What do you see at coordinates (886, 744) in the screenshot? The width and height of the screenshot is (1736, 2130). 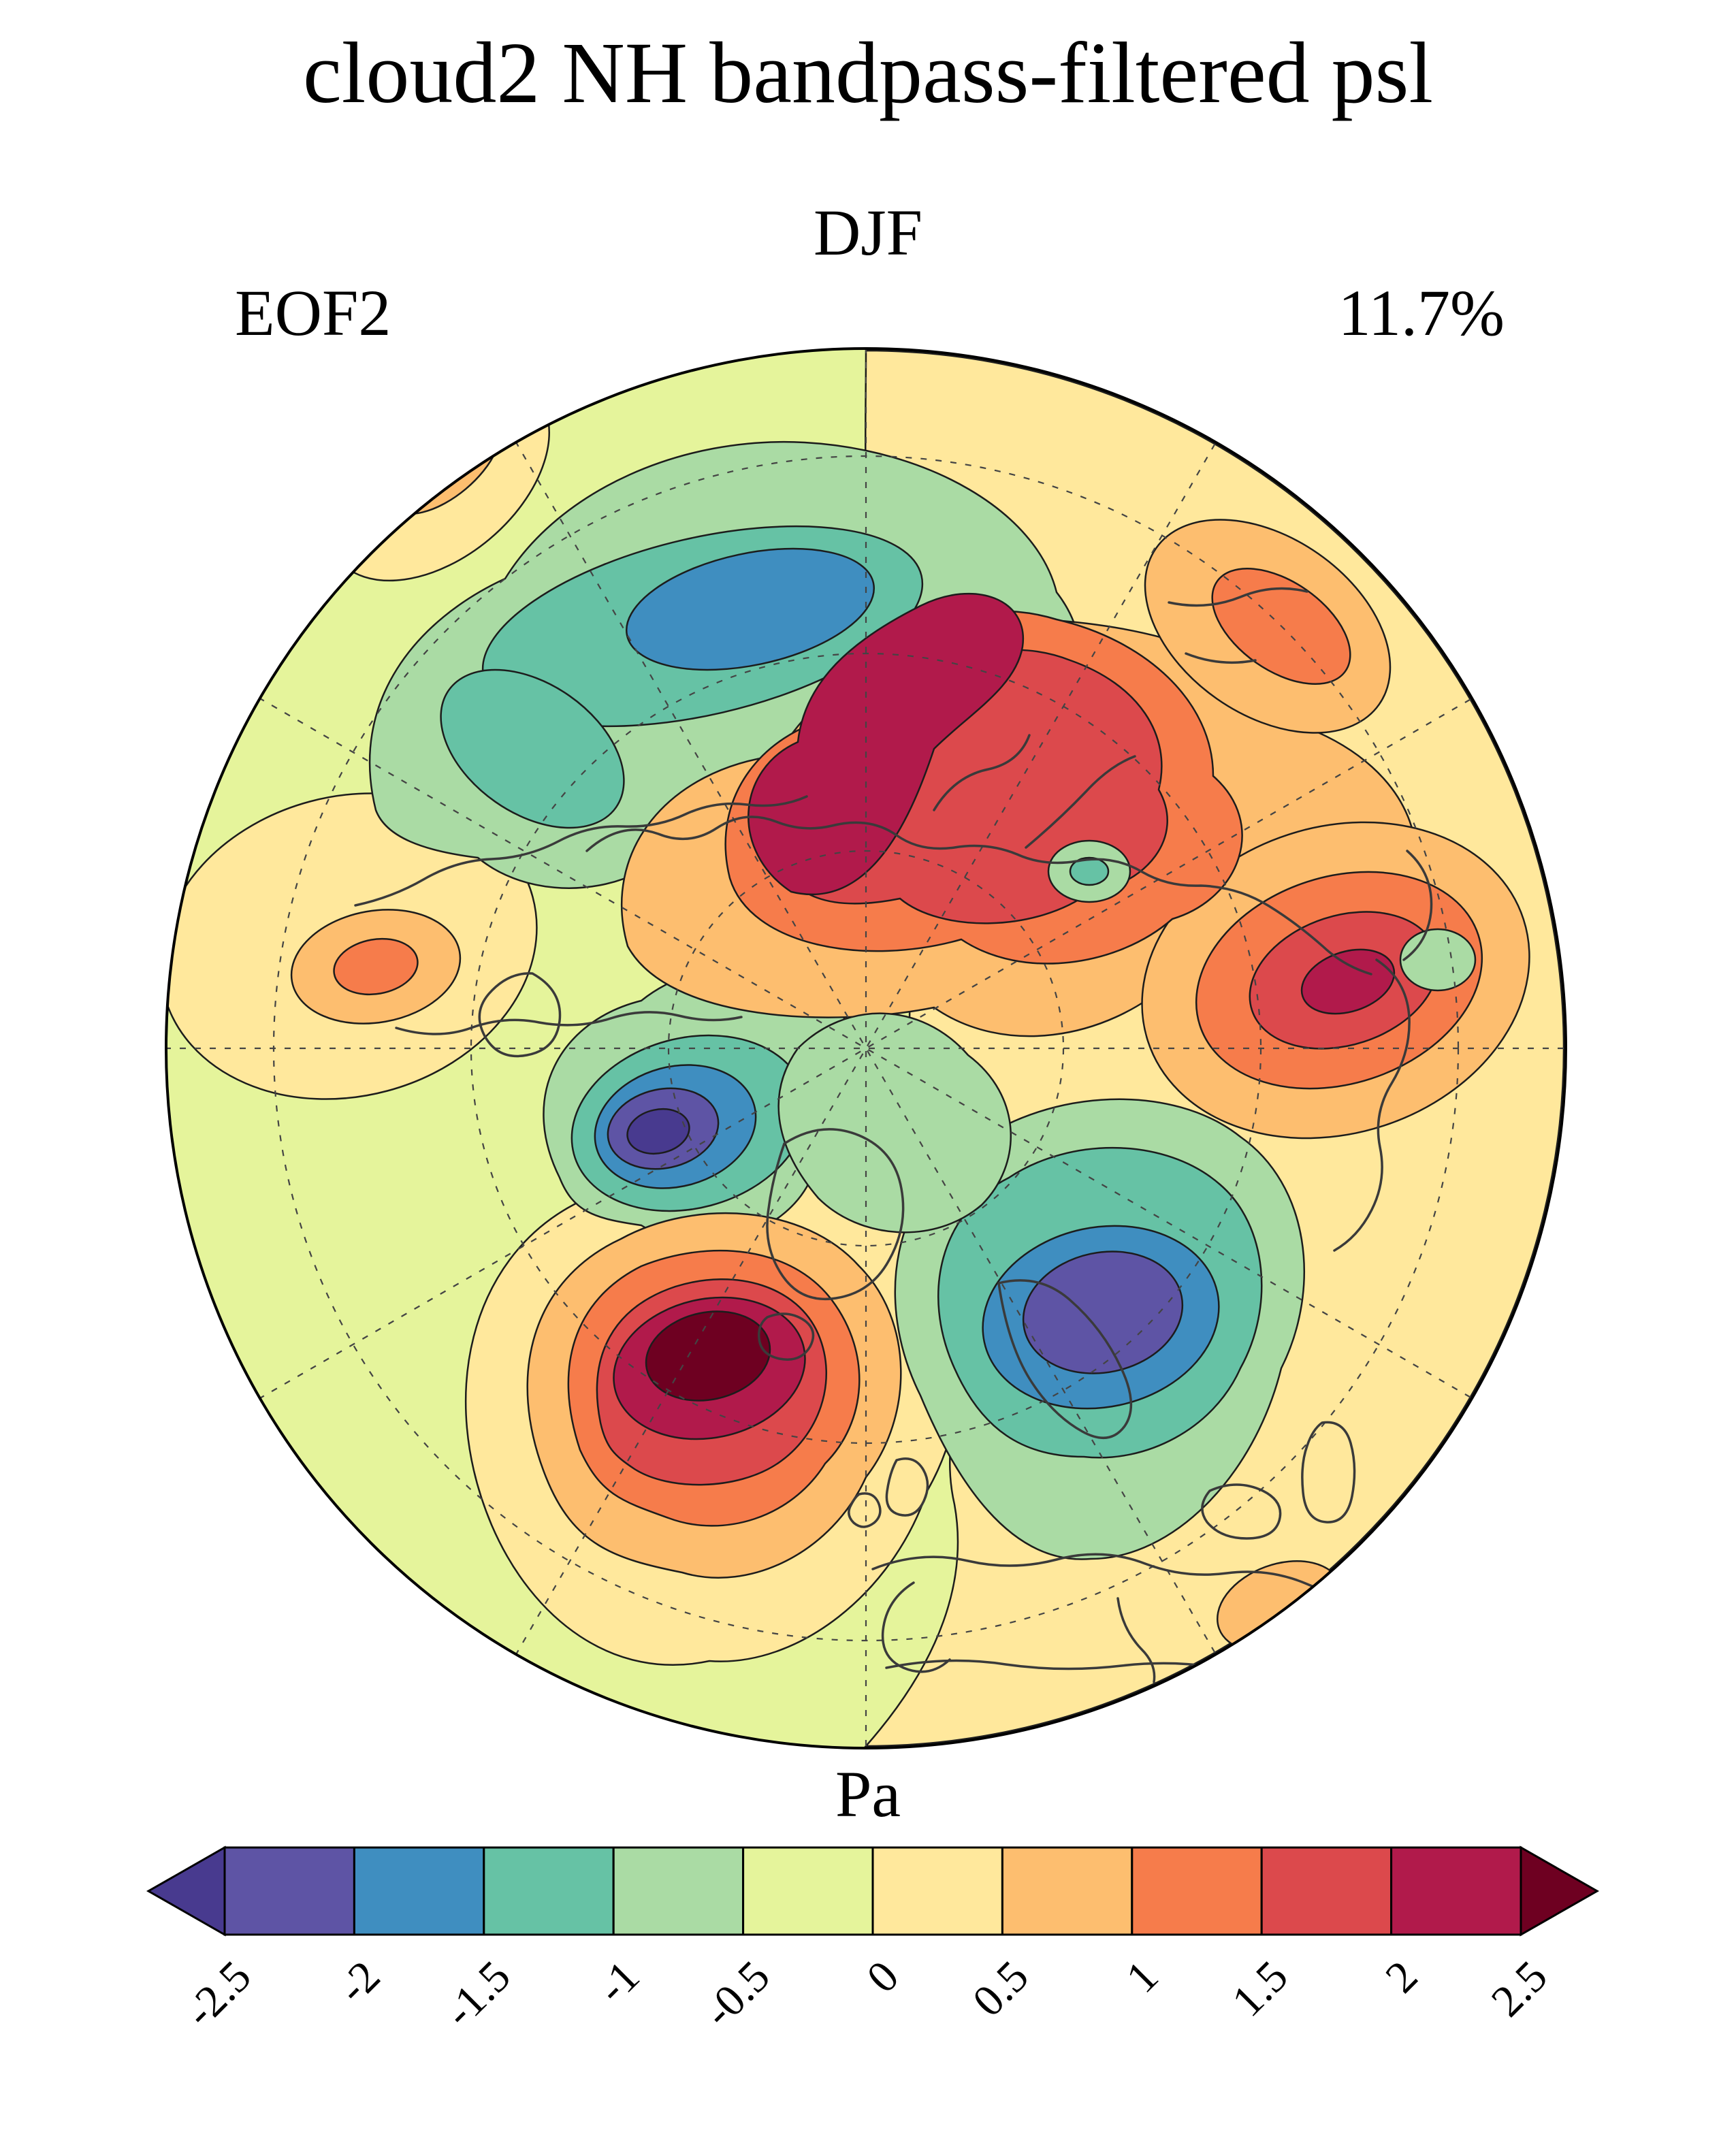 I see `band-siberia-crimson` at bounding box center [886, 744].